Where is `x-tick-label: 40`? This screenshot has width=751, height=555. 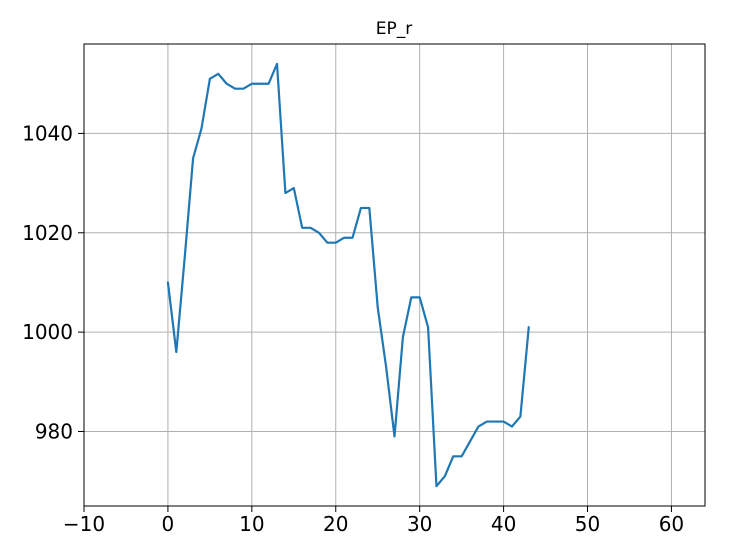 x-tick-label: 40 is located at coordinates (503, 524).